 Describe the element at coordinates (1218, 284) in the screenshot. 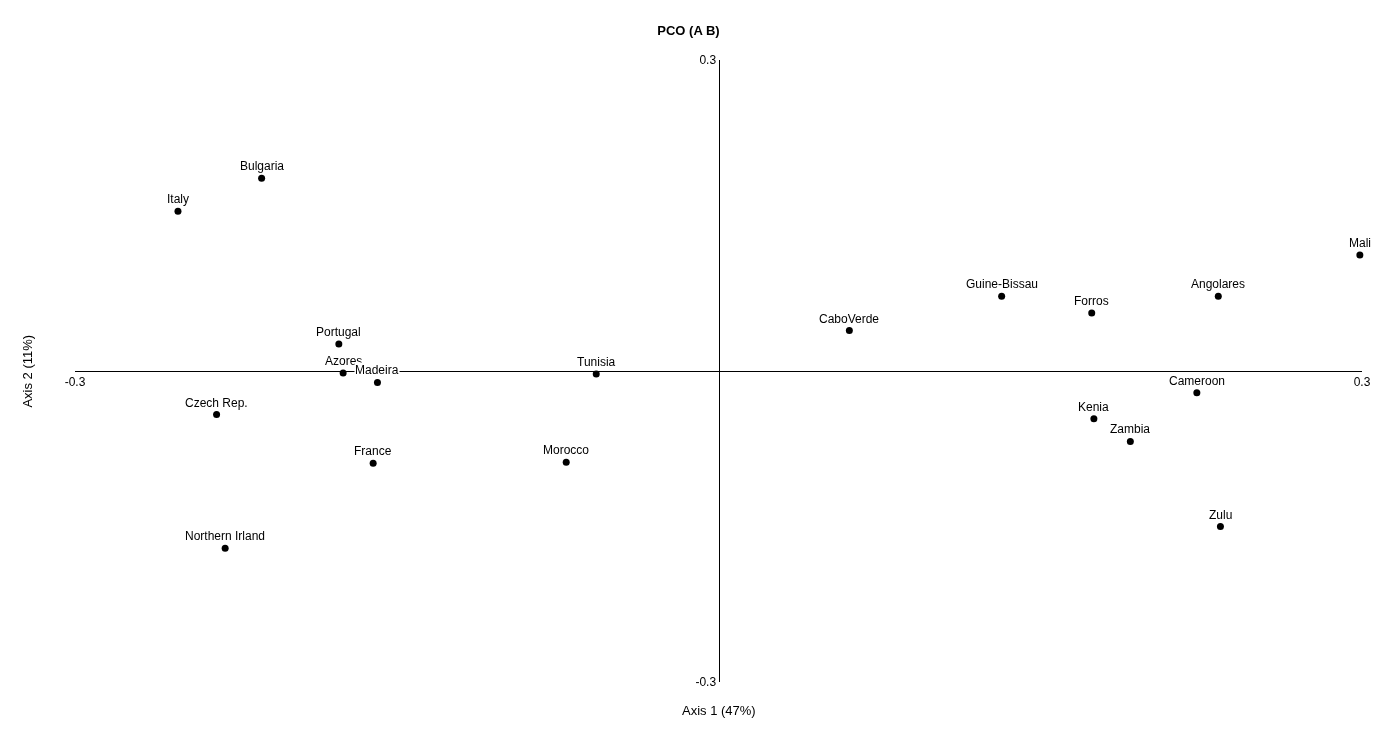

I see `annotation: Angolares` at that location.